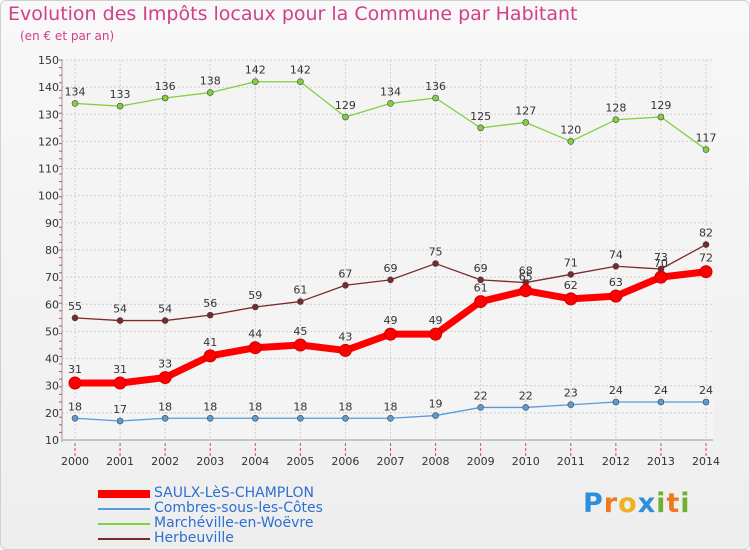 The height and width of the screenshot is (550, 750). What do you see at coordinates (75, 306) in the screenshot?
I see `data-label: 55` at bounding box center [75, 306].